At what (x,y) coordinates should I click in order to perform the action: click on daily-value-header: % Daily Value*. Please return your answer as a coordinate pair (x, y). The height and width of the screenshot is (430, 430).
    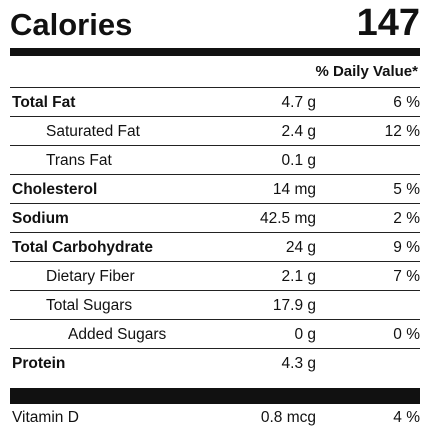
    Looking at the image, I should click on (366, 71).